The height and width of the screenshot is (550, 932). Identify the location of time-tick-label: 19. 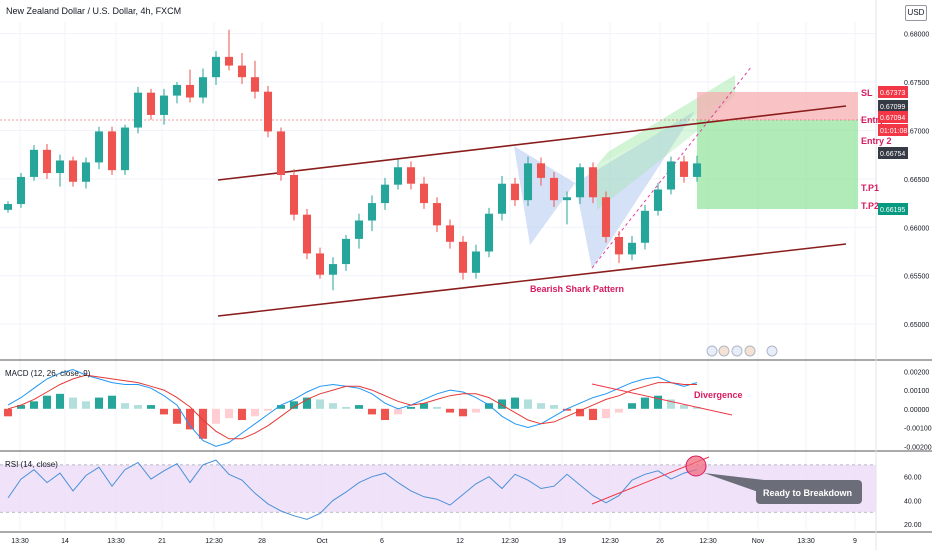
(562, 541).